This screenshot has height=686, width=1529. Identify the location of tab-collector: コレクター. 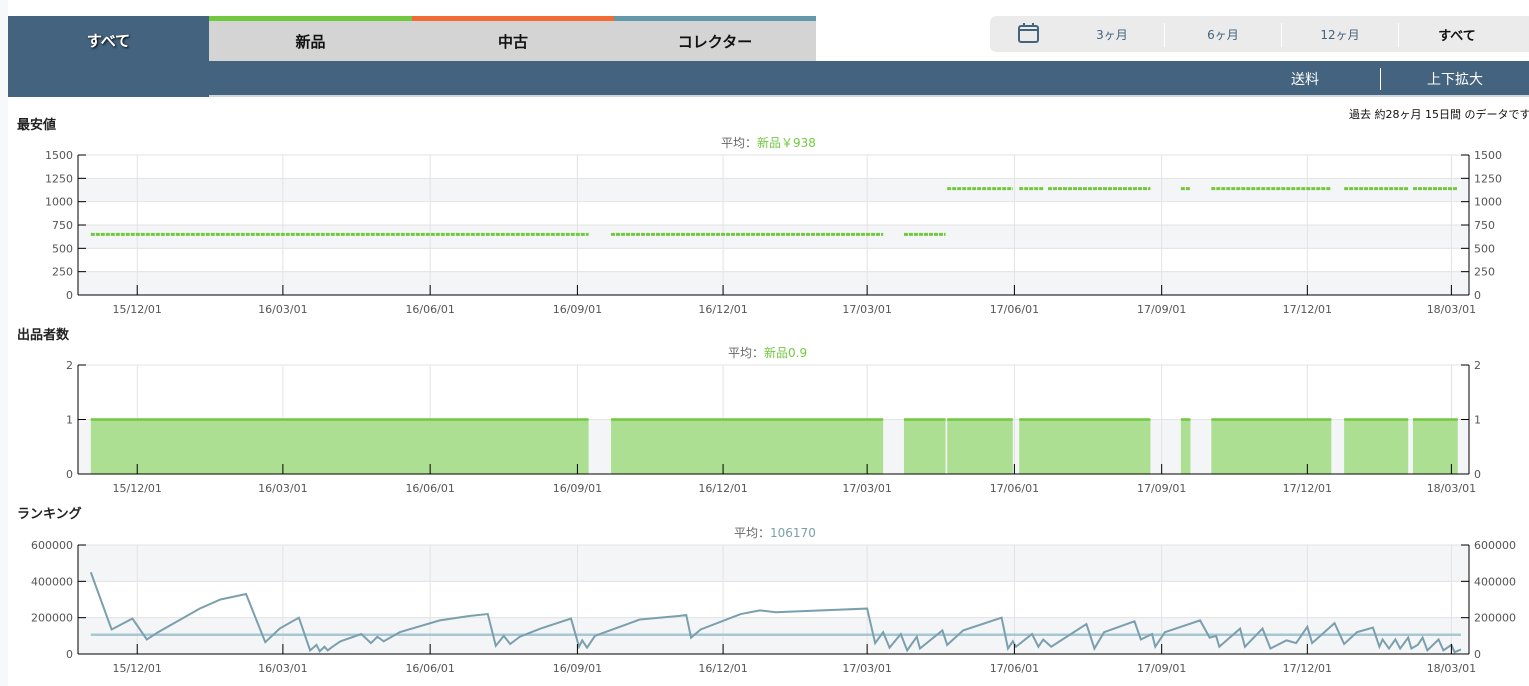
(715, 38).